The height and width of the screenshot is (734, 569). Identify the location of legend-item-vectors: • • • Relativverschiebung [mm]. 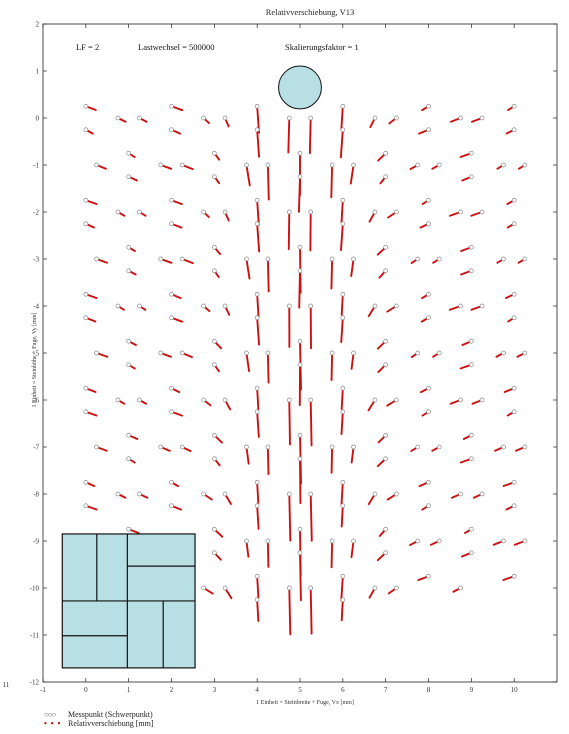
(99, 723).